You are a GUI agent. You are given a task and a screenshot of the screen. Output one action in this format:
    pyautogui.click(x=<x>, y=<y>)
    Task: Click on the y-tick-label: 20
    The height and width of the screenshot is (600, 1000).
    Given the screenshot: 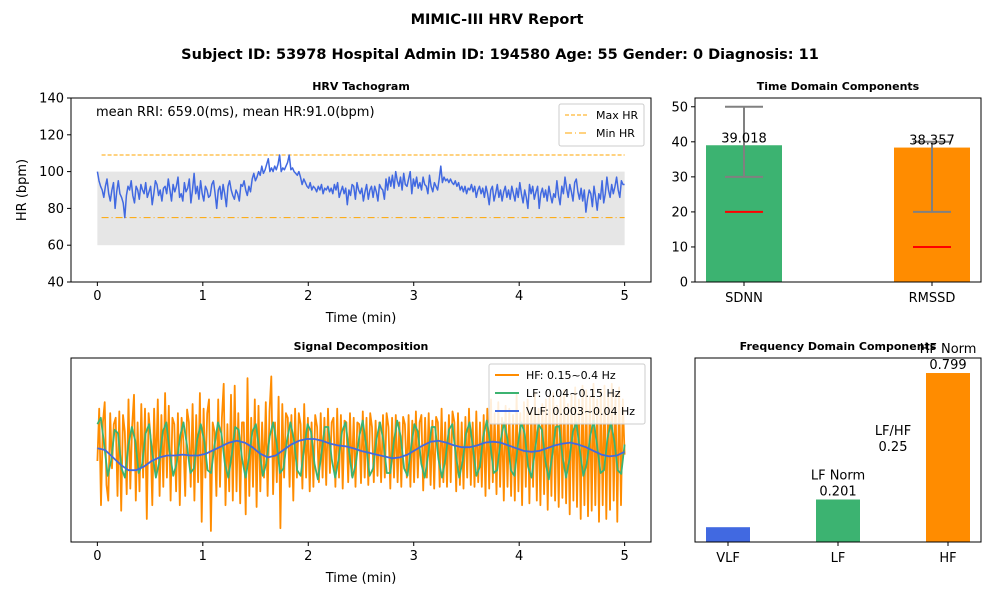 What is the action you would take?
    pyautogui.click(x=679, y=212)
    